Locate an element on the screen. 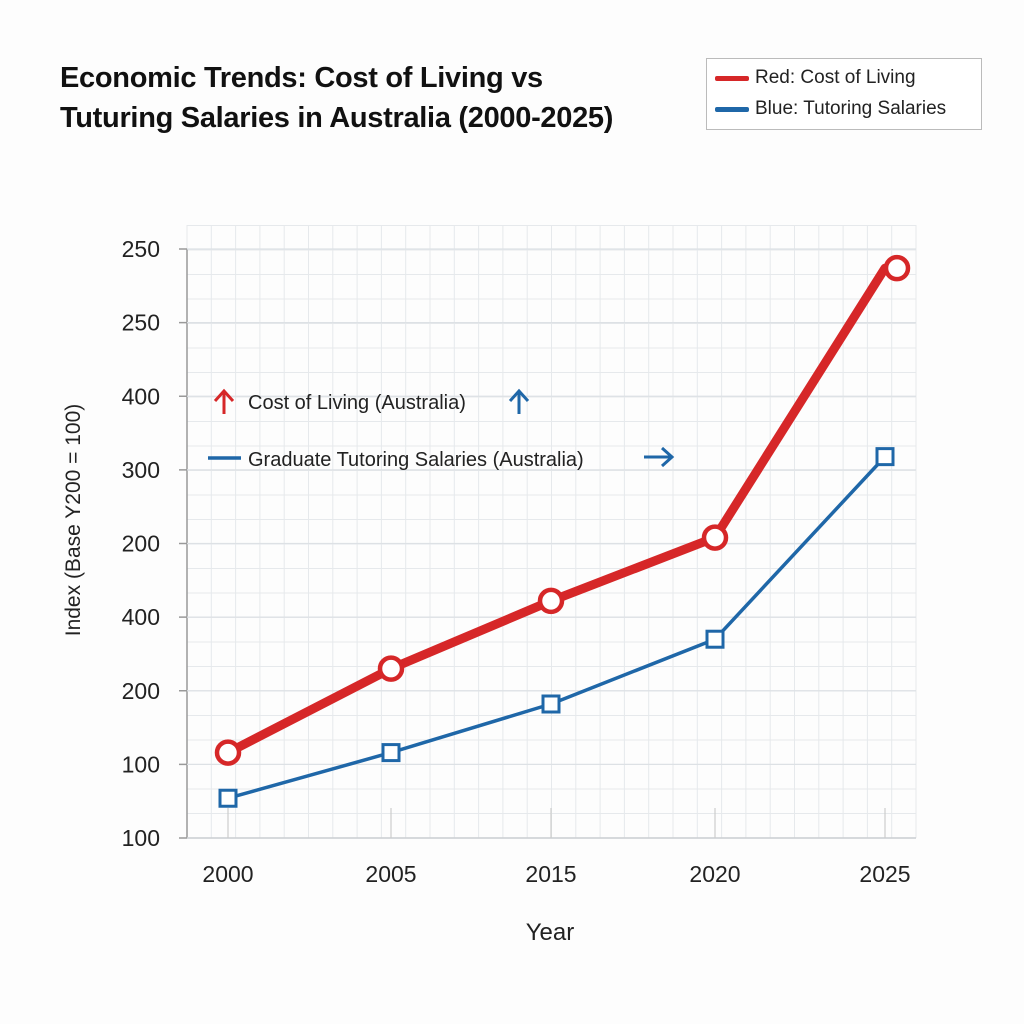 This screenshot has height=1024, width=1024. x-tick-label: 2005 is located at coordinates (390, 874).